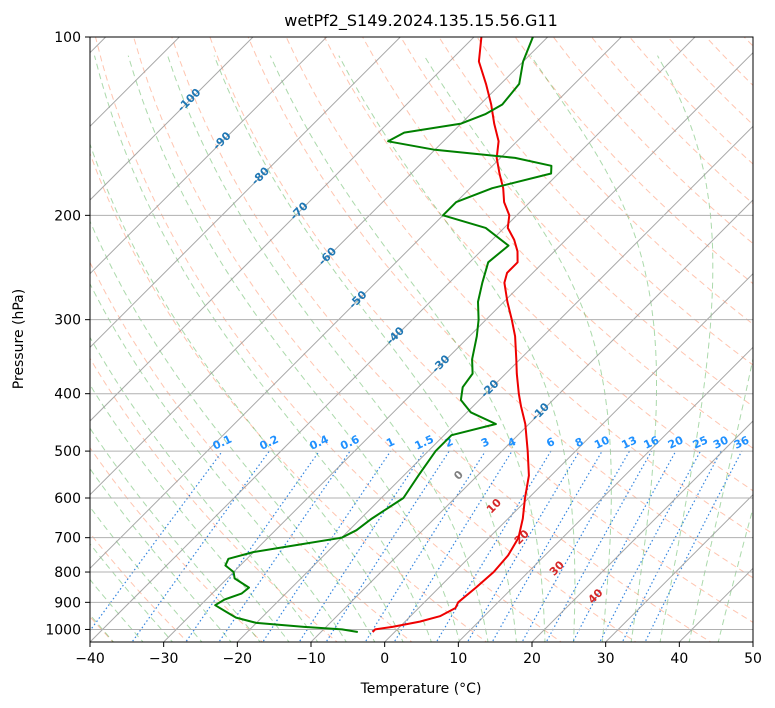 This screenshot has width=775, height=708. Describe the element at coordinates (67, 38) in the screenshot. I see `y-tick-label: 100` at that location.